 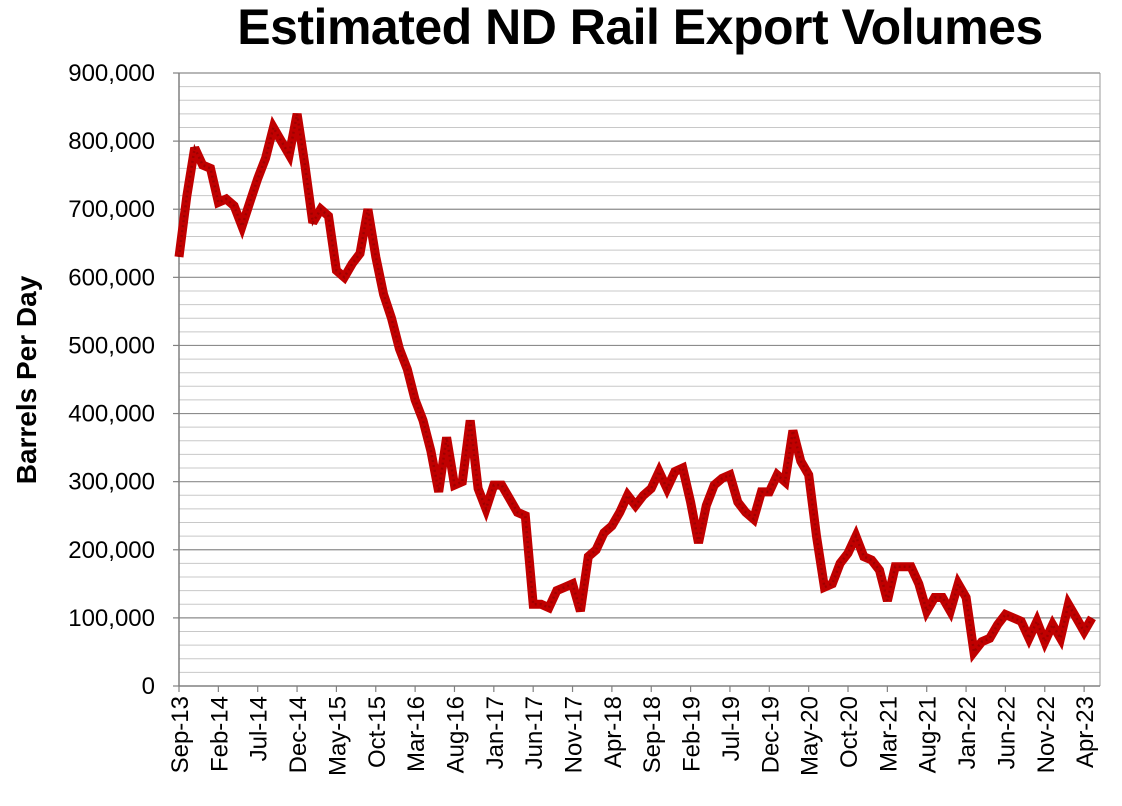 What do you see at coordinates (1085, 732) in the screenshot?
I see `x-tick-label: Apr-23` at bounding box center [1085, 732].